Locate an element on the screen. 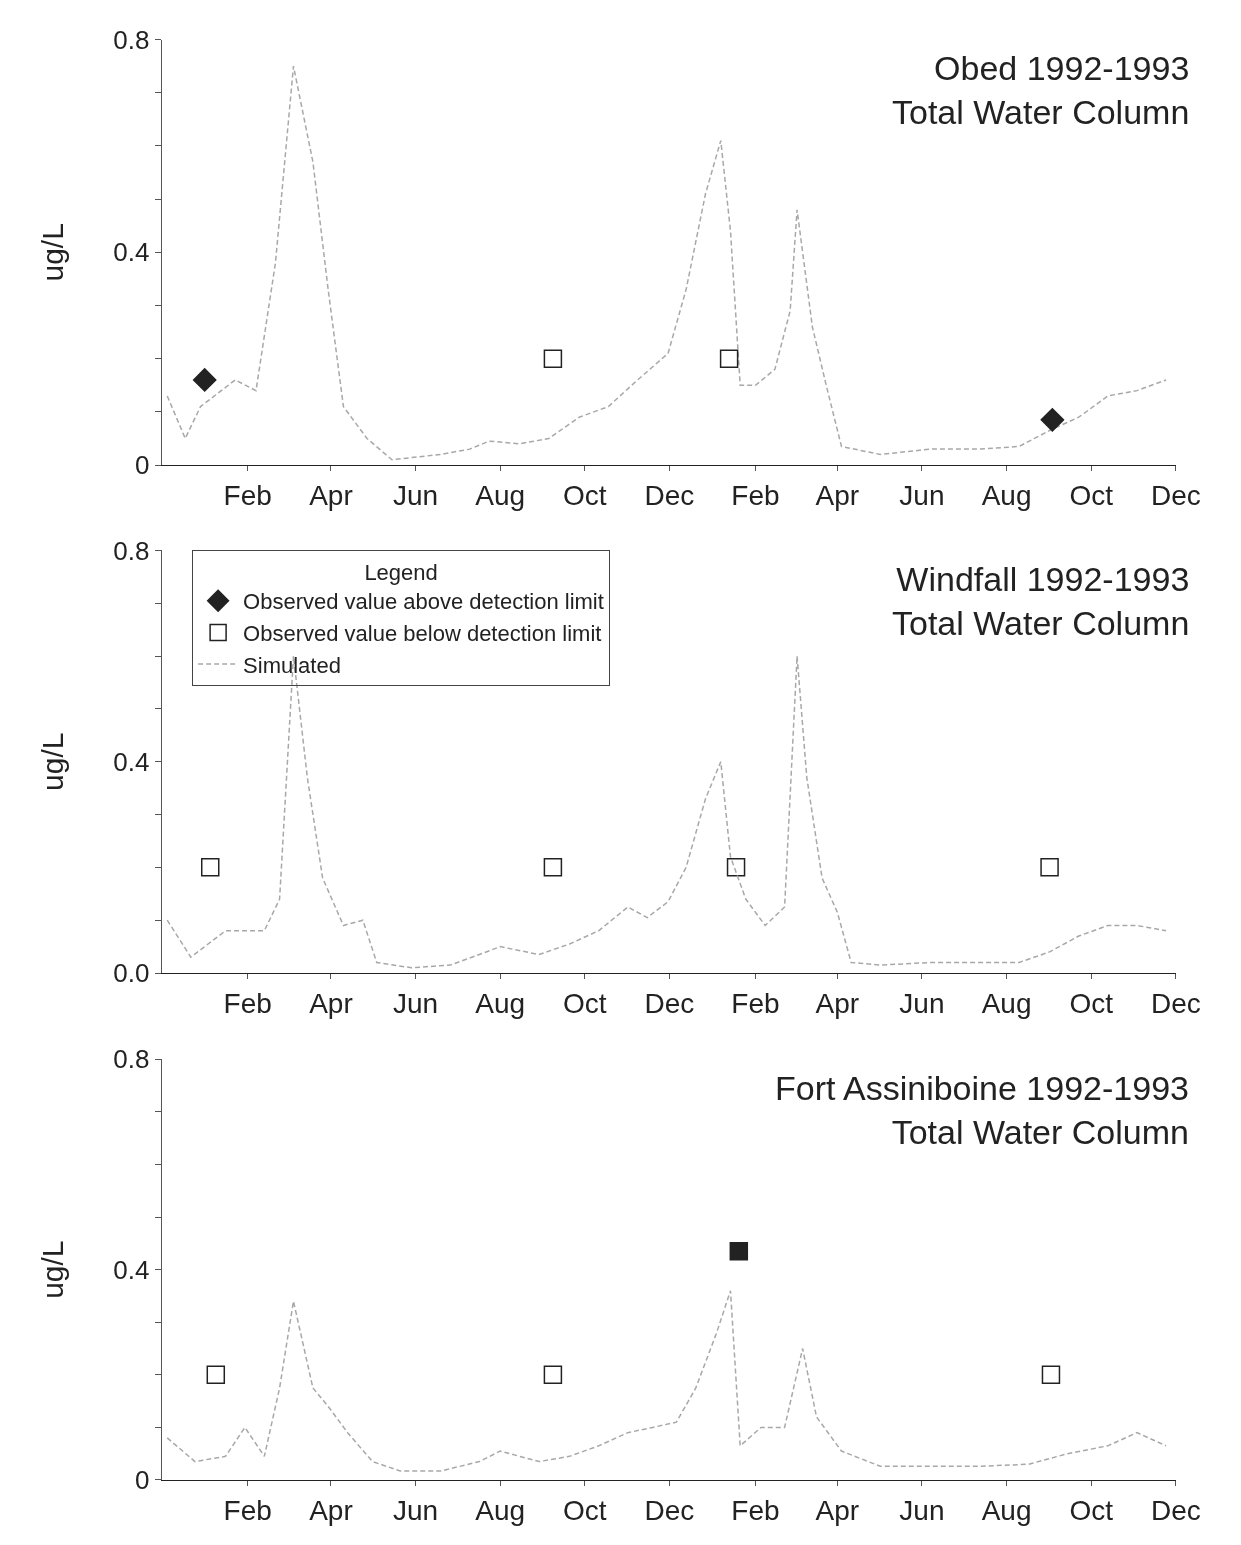 The width and height of the screenshot is (1241, 1545). line-series is located at coordinates (666, 1380).